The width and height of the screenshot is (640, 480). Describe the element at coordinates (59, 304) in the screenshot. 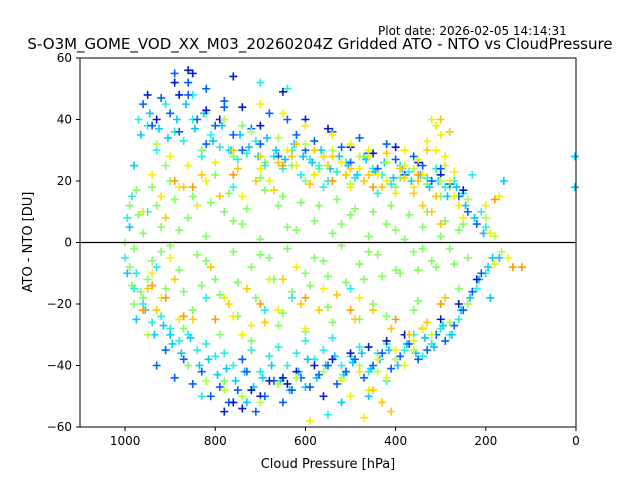

I see `y-tick-label: −20` at that location.